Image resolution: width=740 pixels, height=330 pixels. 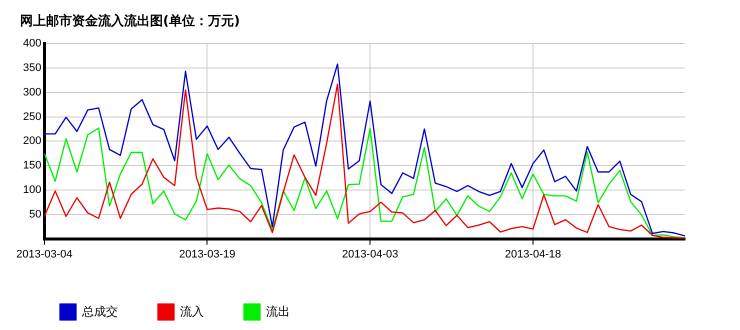 I want to click on y-tick-label: 250, so click(x=32, y=116).